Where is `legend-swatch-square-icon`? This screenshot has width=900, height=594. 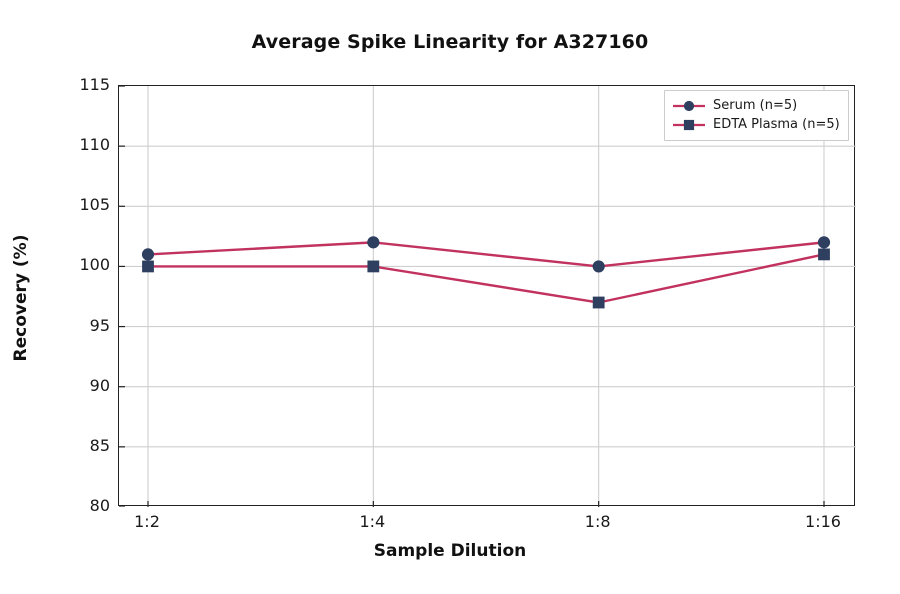
legend-swatch-square-icon is located at coordinates (689, 124).